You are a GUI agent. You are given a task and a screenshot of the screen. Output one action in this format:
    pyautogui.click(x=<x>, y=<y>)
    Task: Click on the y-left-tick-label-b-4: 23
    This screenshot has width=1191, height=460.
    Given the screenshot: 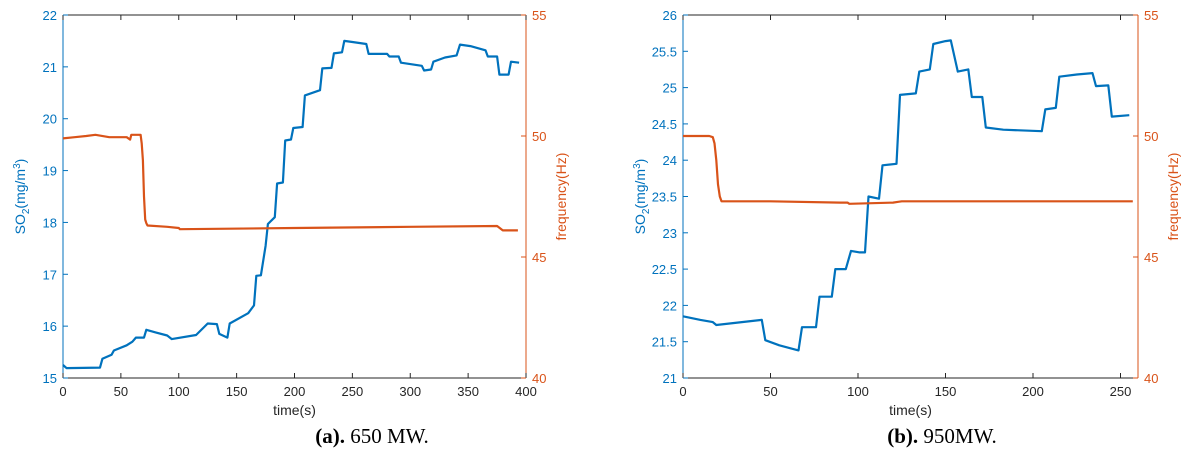 What is the action you would take?
    pyautogui.click(x=670, y=233)
    